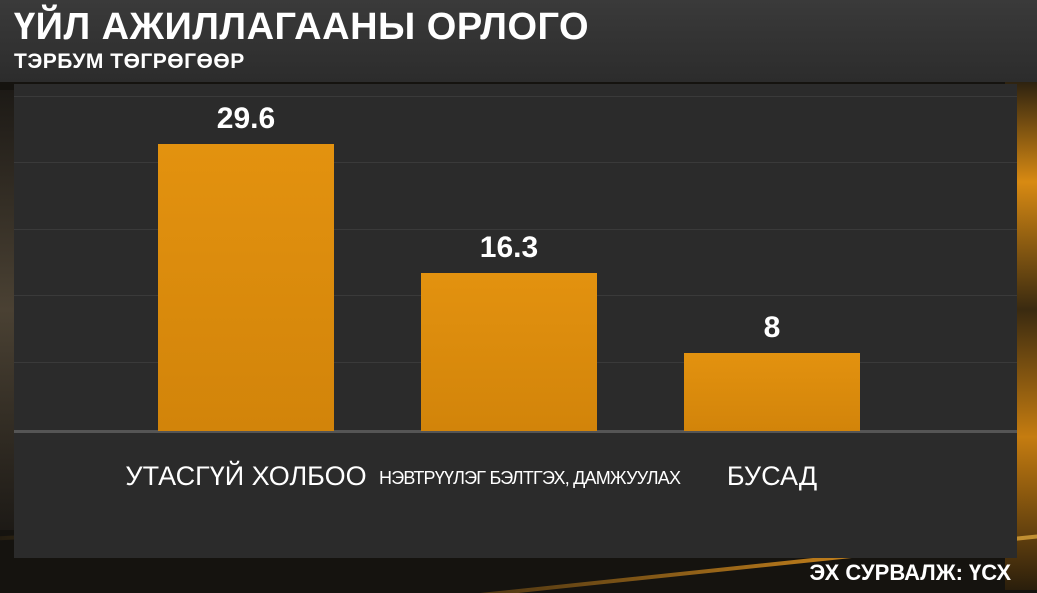  I want to click on title-band: ҮЙЛ АЖИЛЛАГААНЫ ОРЛОГО ТЭРБУМ ТӨГРӨГӨӨР, so click(518, 41).